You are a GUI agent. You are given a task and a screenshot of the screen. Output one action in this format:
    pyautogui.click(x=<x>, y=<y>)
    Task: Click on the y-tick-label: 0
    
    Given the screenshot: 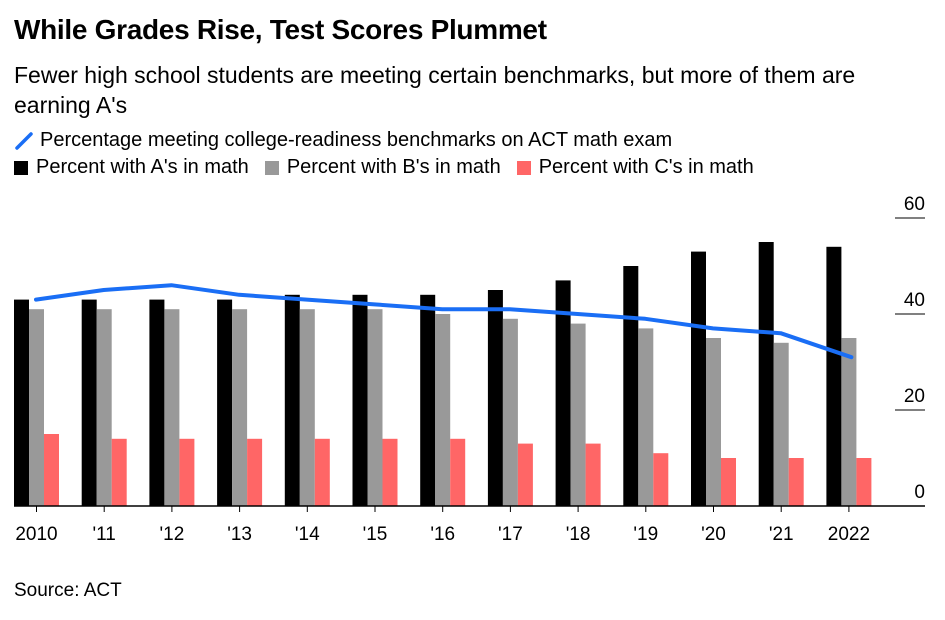 What is the action you would take?
    pyautogui.click(x=919, y=492)
    